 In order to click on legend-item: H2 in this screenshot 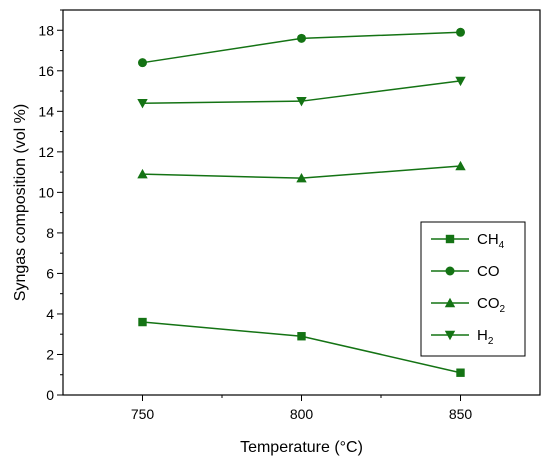, I will do `click(462, 337)`.